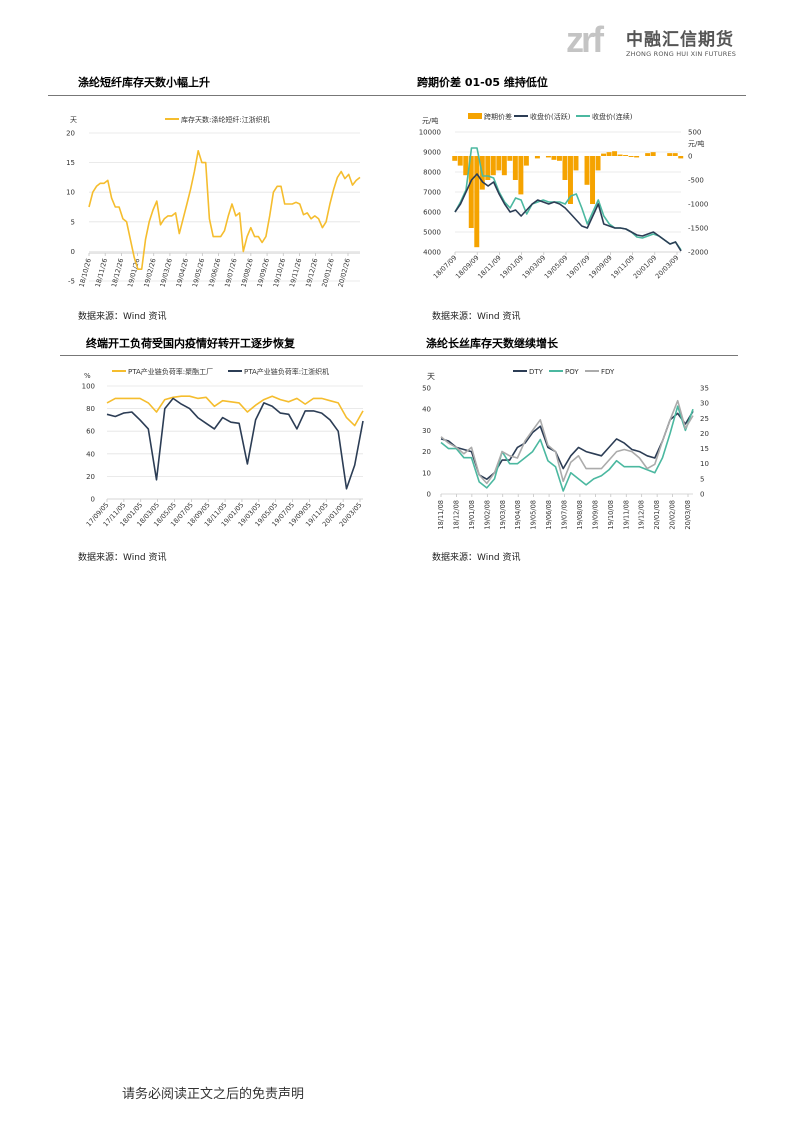  What do you see at coordinates (608, 372) in the screenshot?
I see `legend-label: FDY` at bounding box center [608, 372].